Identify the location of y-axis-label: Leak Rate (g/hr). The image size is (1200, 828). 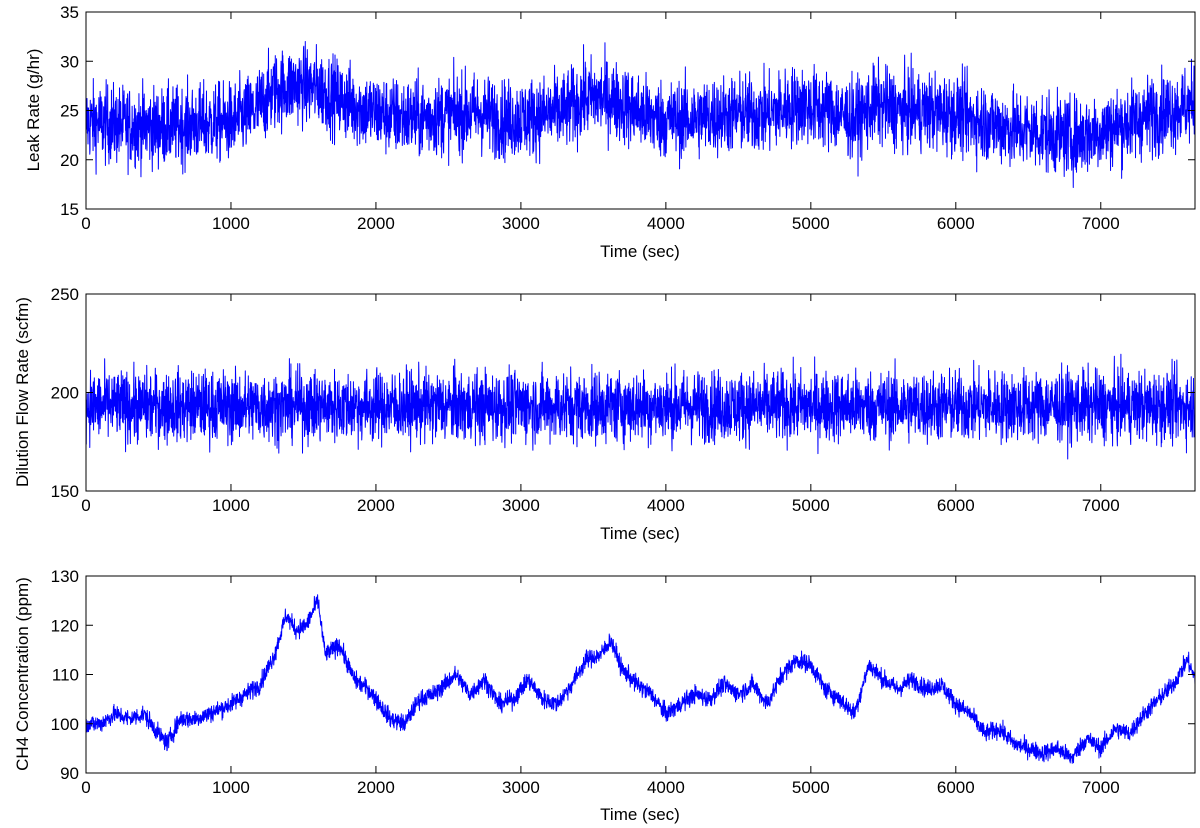
(33, 110).